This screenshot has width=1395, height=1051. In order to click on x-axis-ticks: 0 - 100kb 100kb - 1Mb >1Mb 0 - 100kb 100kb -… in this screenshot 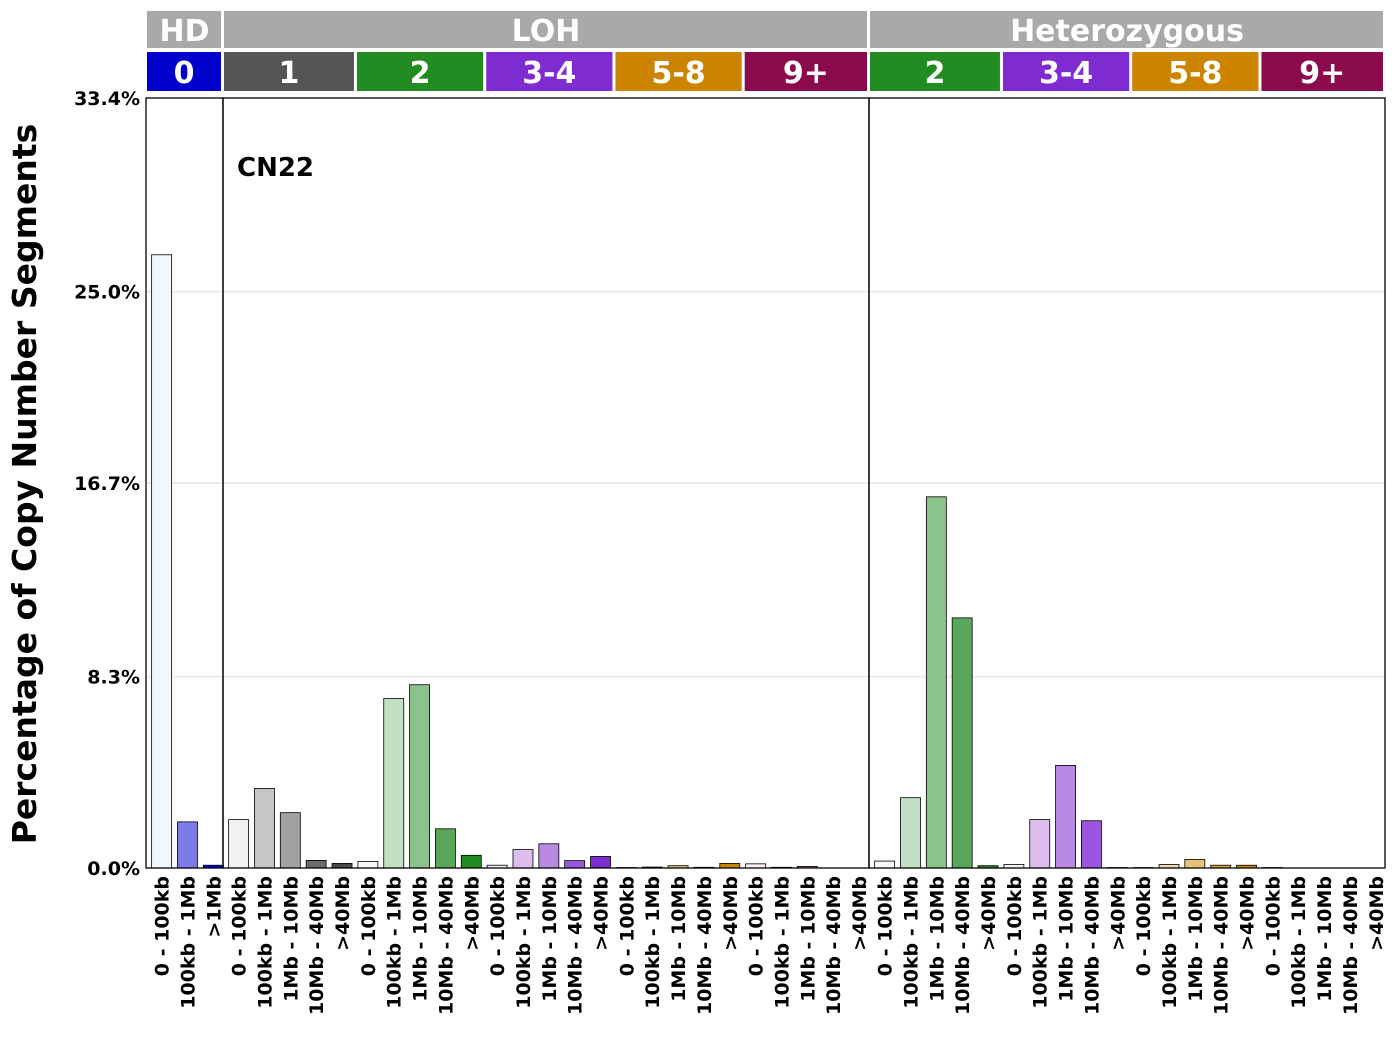, I will do `click(770, 945)`.